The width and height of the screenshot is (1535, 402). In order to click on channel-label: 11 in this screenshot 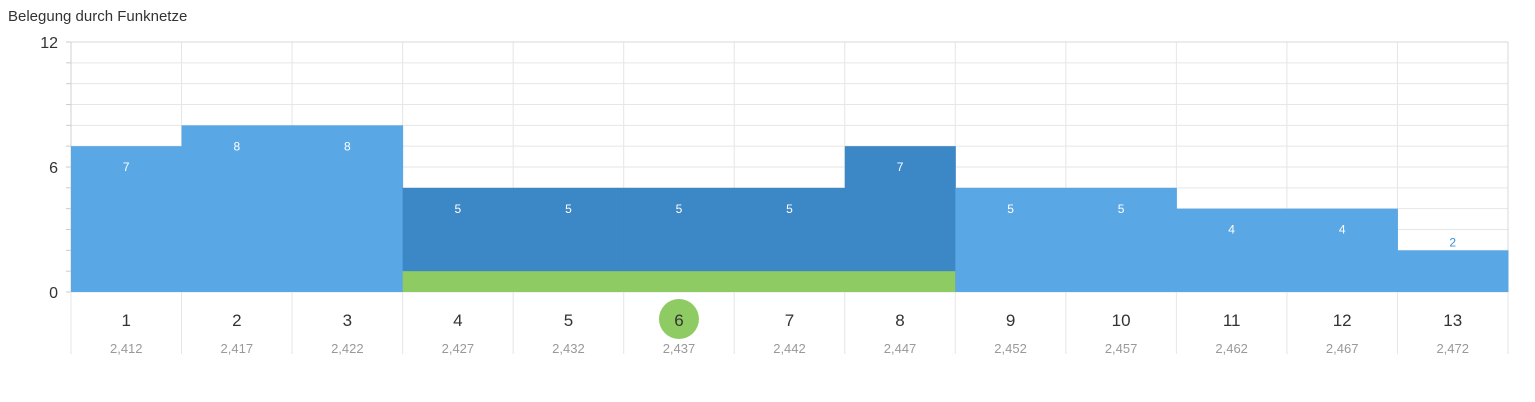, I will do `click(1232, 320)`.